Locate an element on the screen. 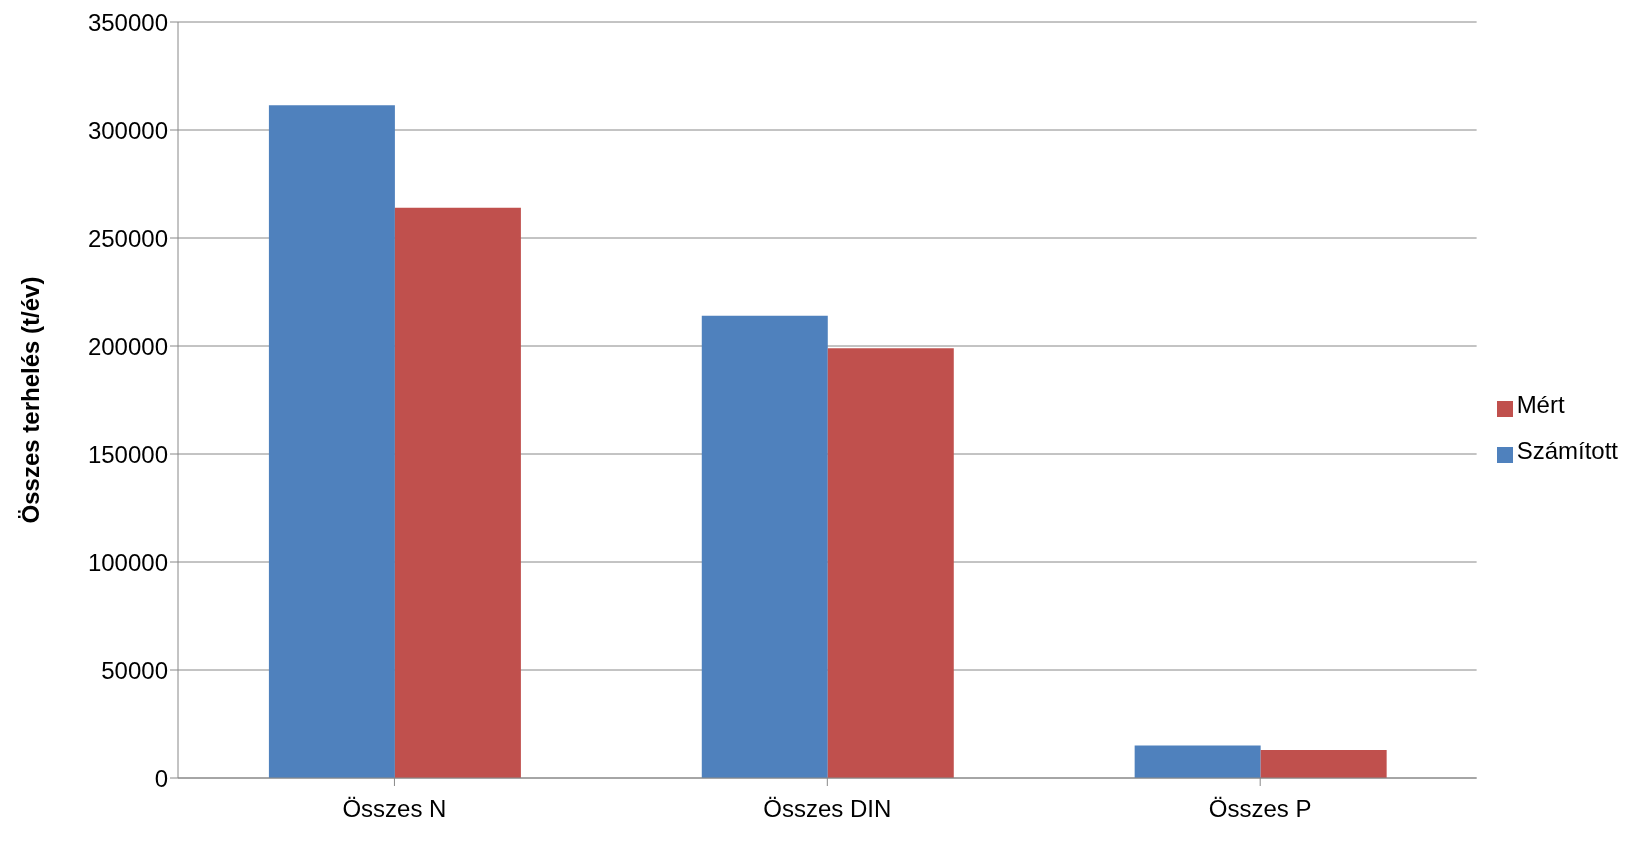  y-tick-label: 350000 is located at coordinates (127, 22).